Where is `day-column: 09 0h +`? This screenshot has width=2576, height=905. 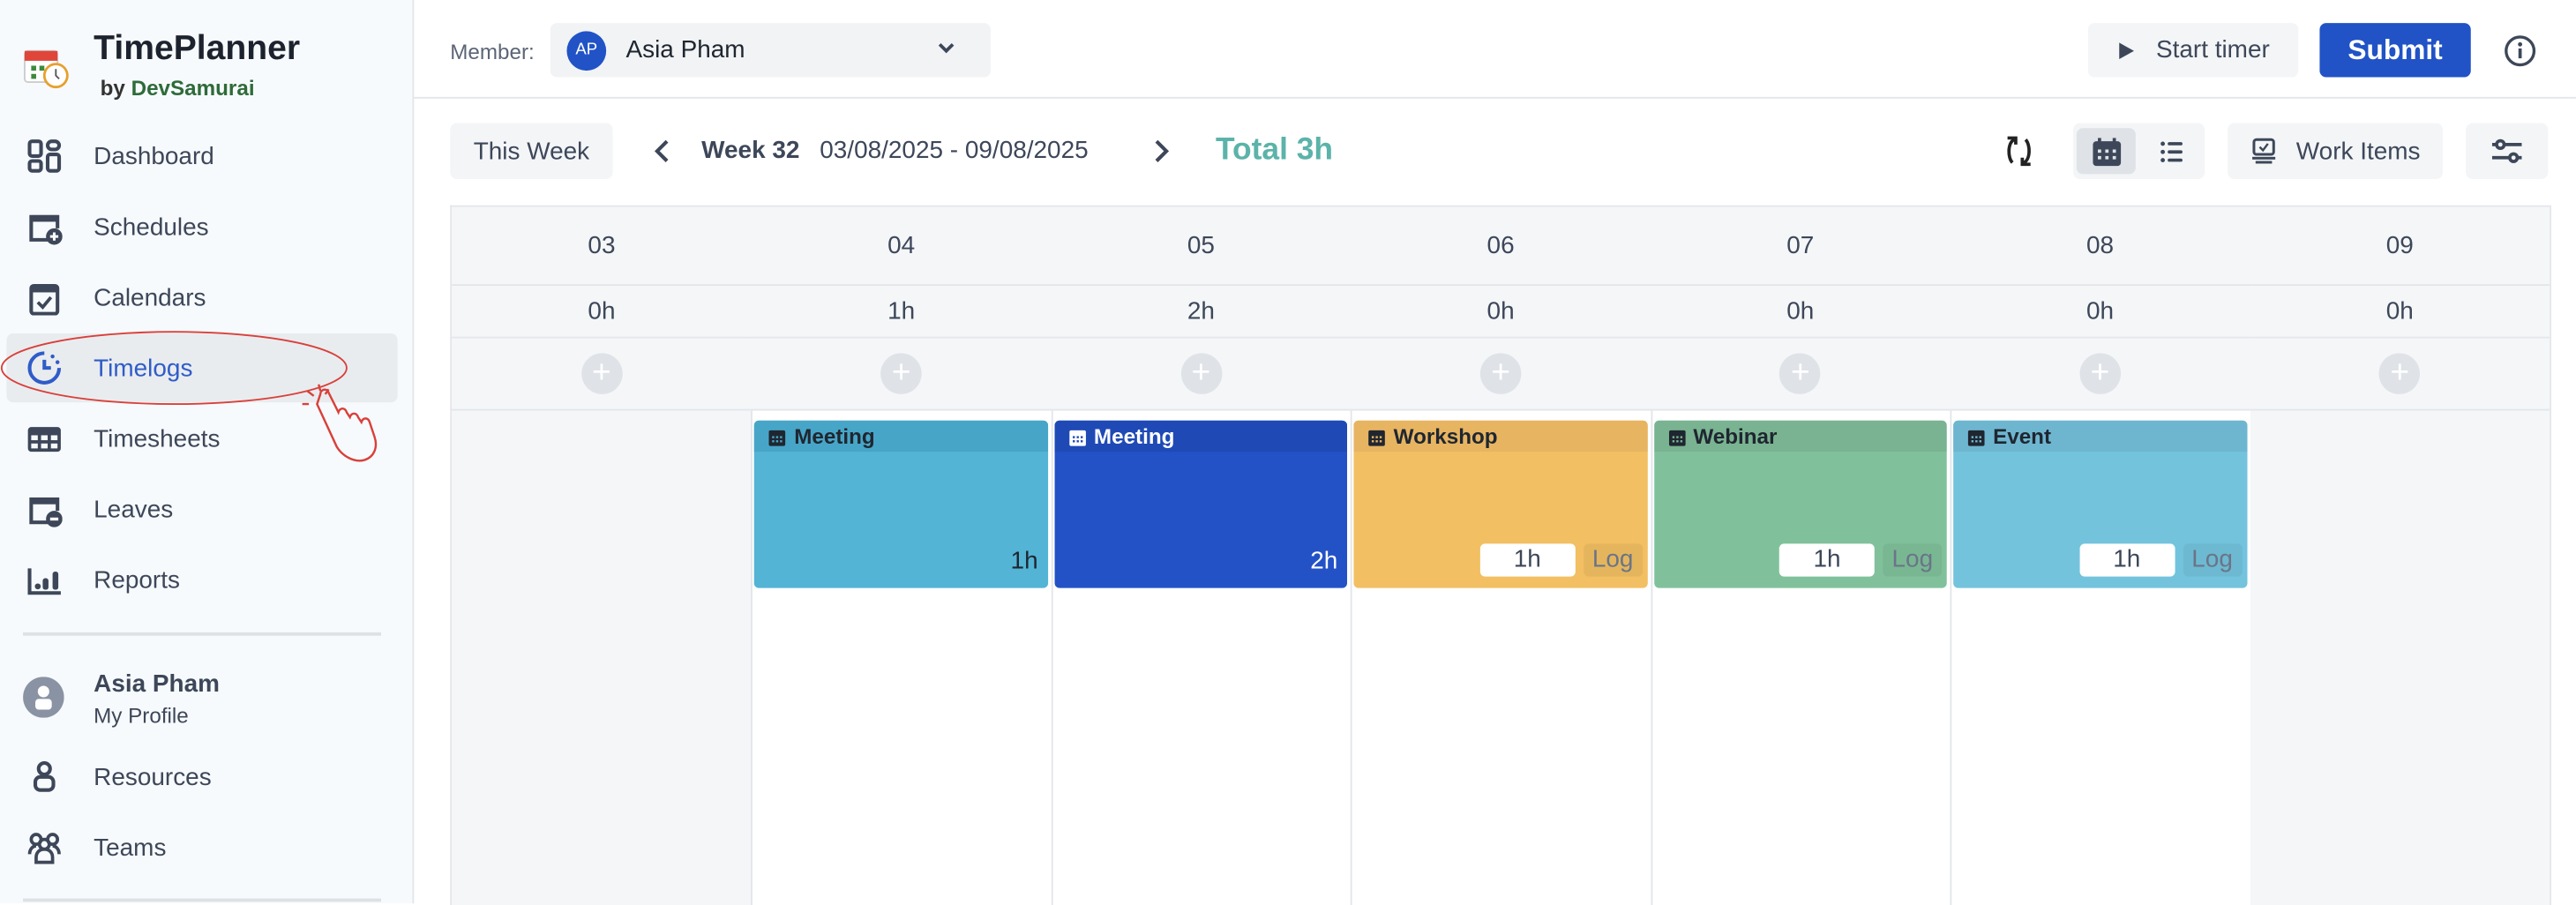 day-column: 09 0h + is located at coordinates (2400, 555).